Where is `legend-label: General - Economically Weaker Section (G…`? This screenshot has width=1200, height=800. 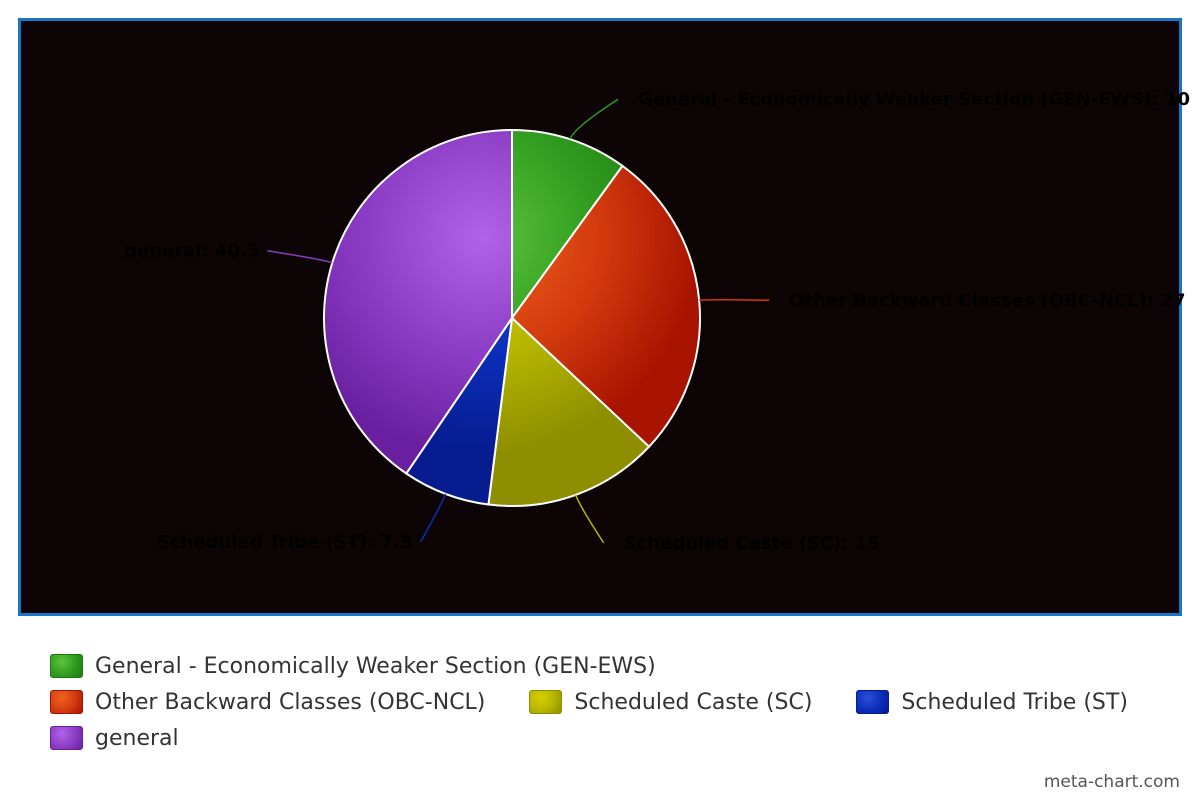 legend-label: General - Economically Weaker Section (G… is located at coordinates (375, 666).